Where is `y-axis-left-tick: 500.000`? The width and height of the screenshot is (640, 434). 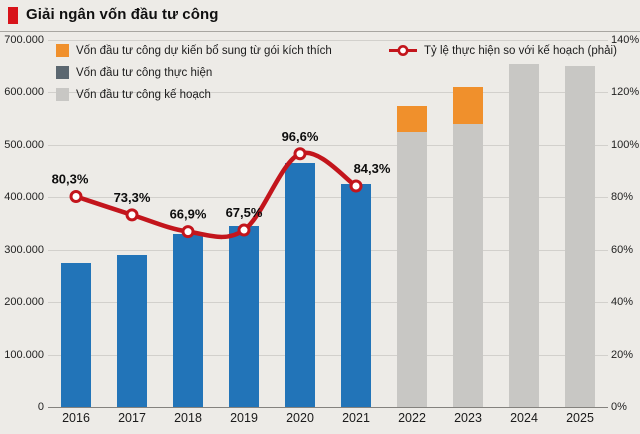
y-axis-left-tick: 500.000 is located at coordinates (24, 144).